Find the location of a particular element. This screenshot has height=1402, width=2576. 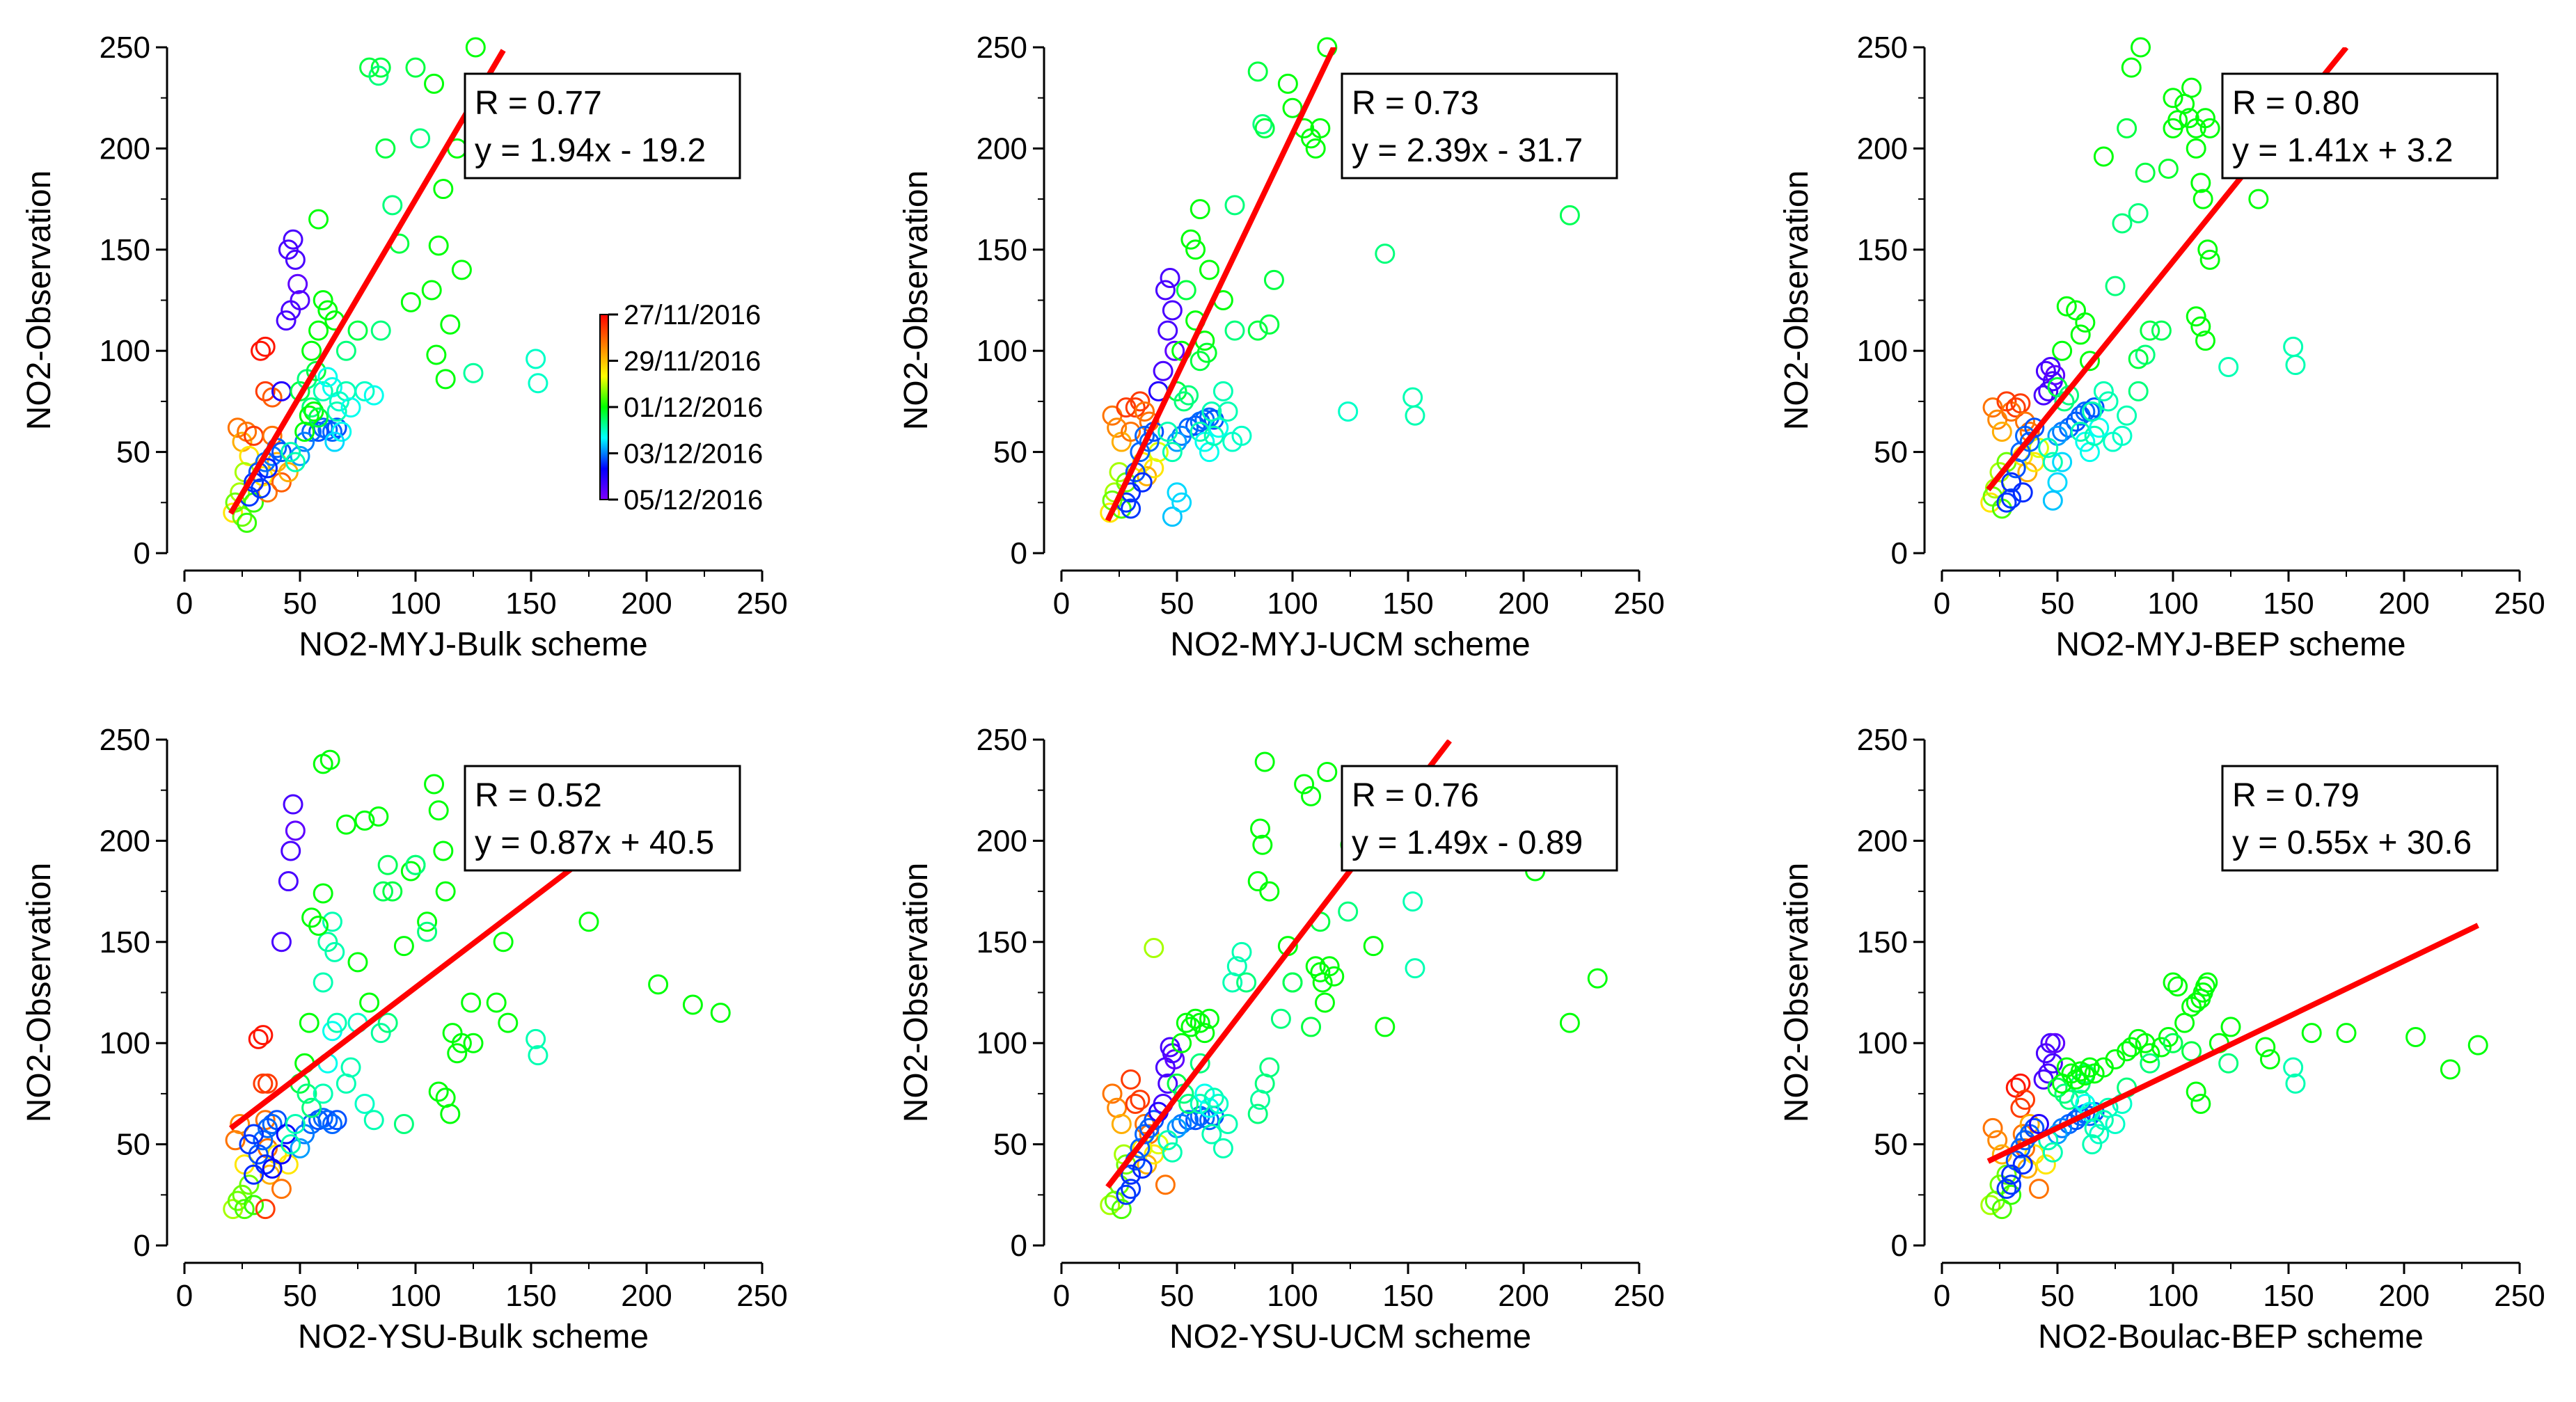

regression-equation: y = 1.41x + 3.2 is located at coordinates (2342, 150).